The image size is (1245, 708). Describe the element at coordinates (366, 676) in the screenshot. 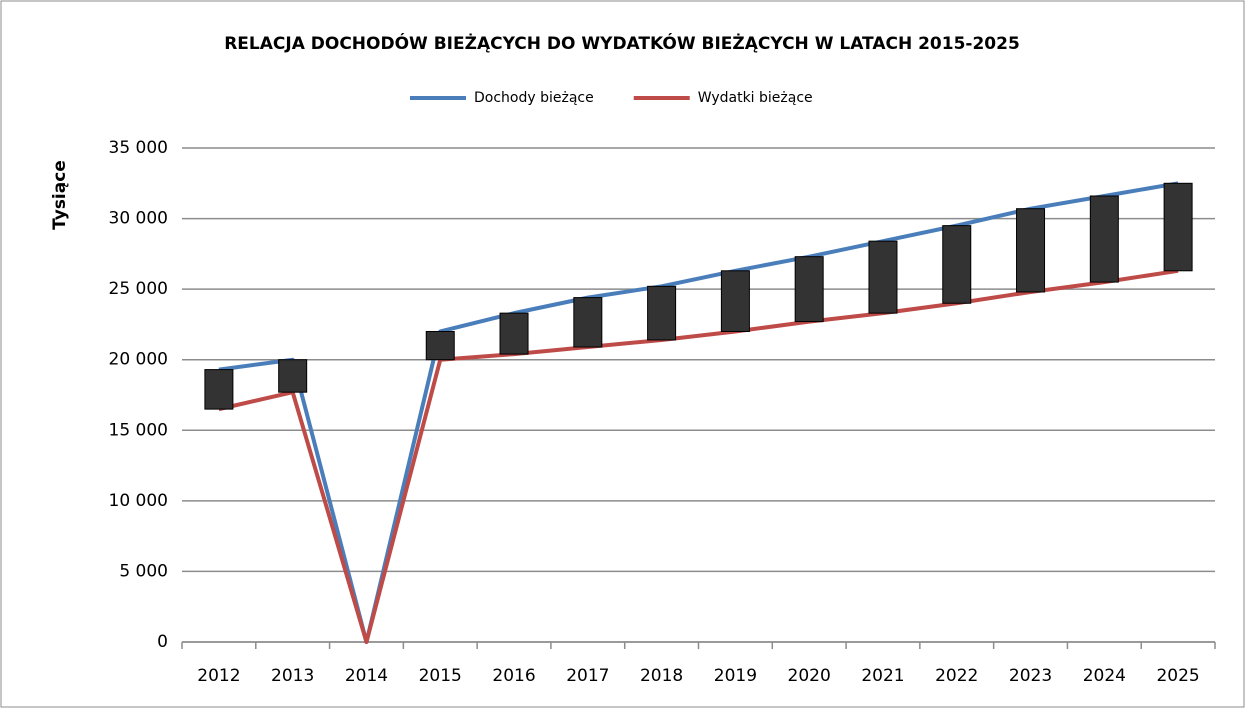

I see `x-tick-label: 2014` at that location.